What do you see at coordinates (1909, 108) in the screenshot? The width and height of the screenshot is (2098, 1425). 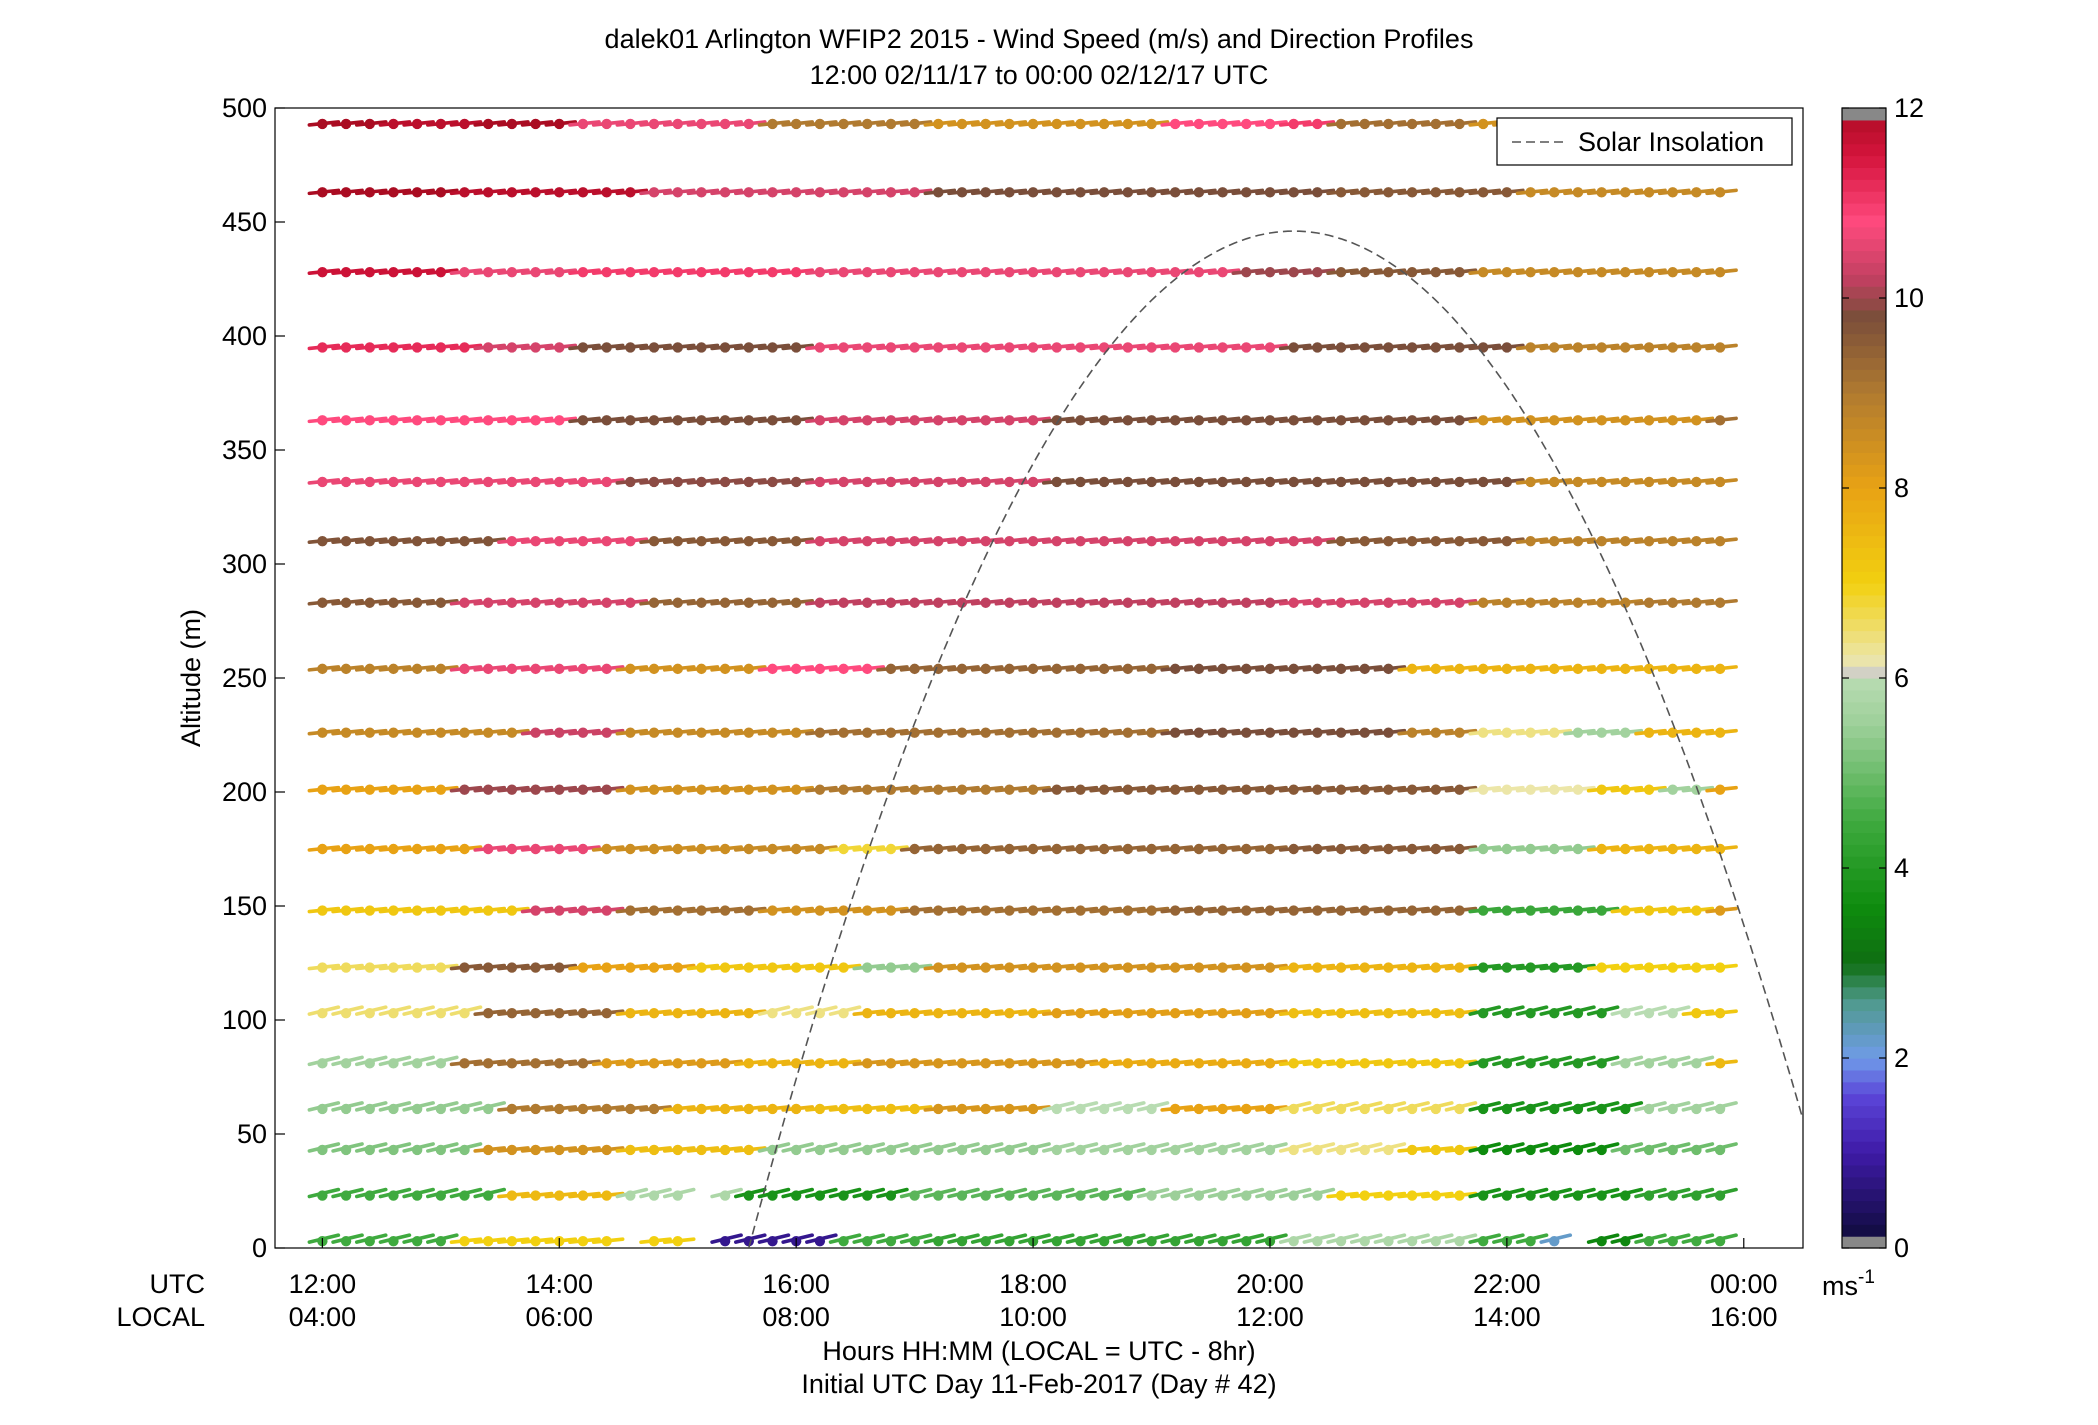 I see `colorbar-tick-label: 12` at bounding box center [1909, 108].